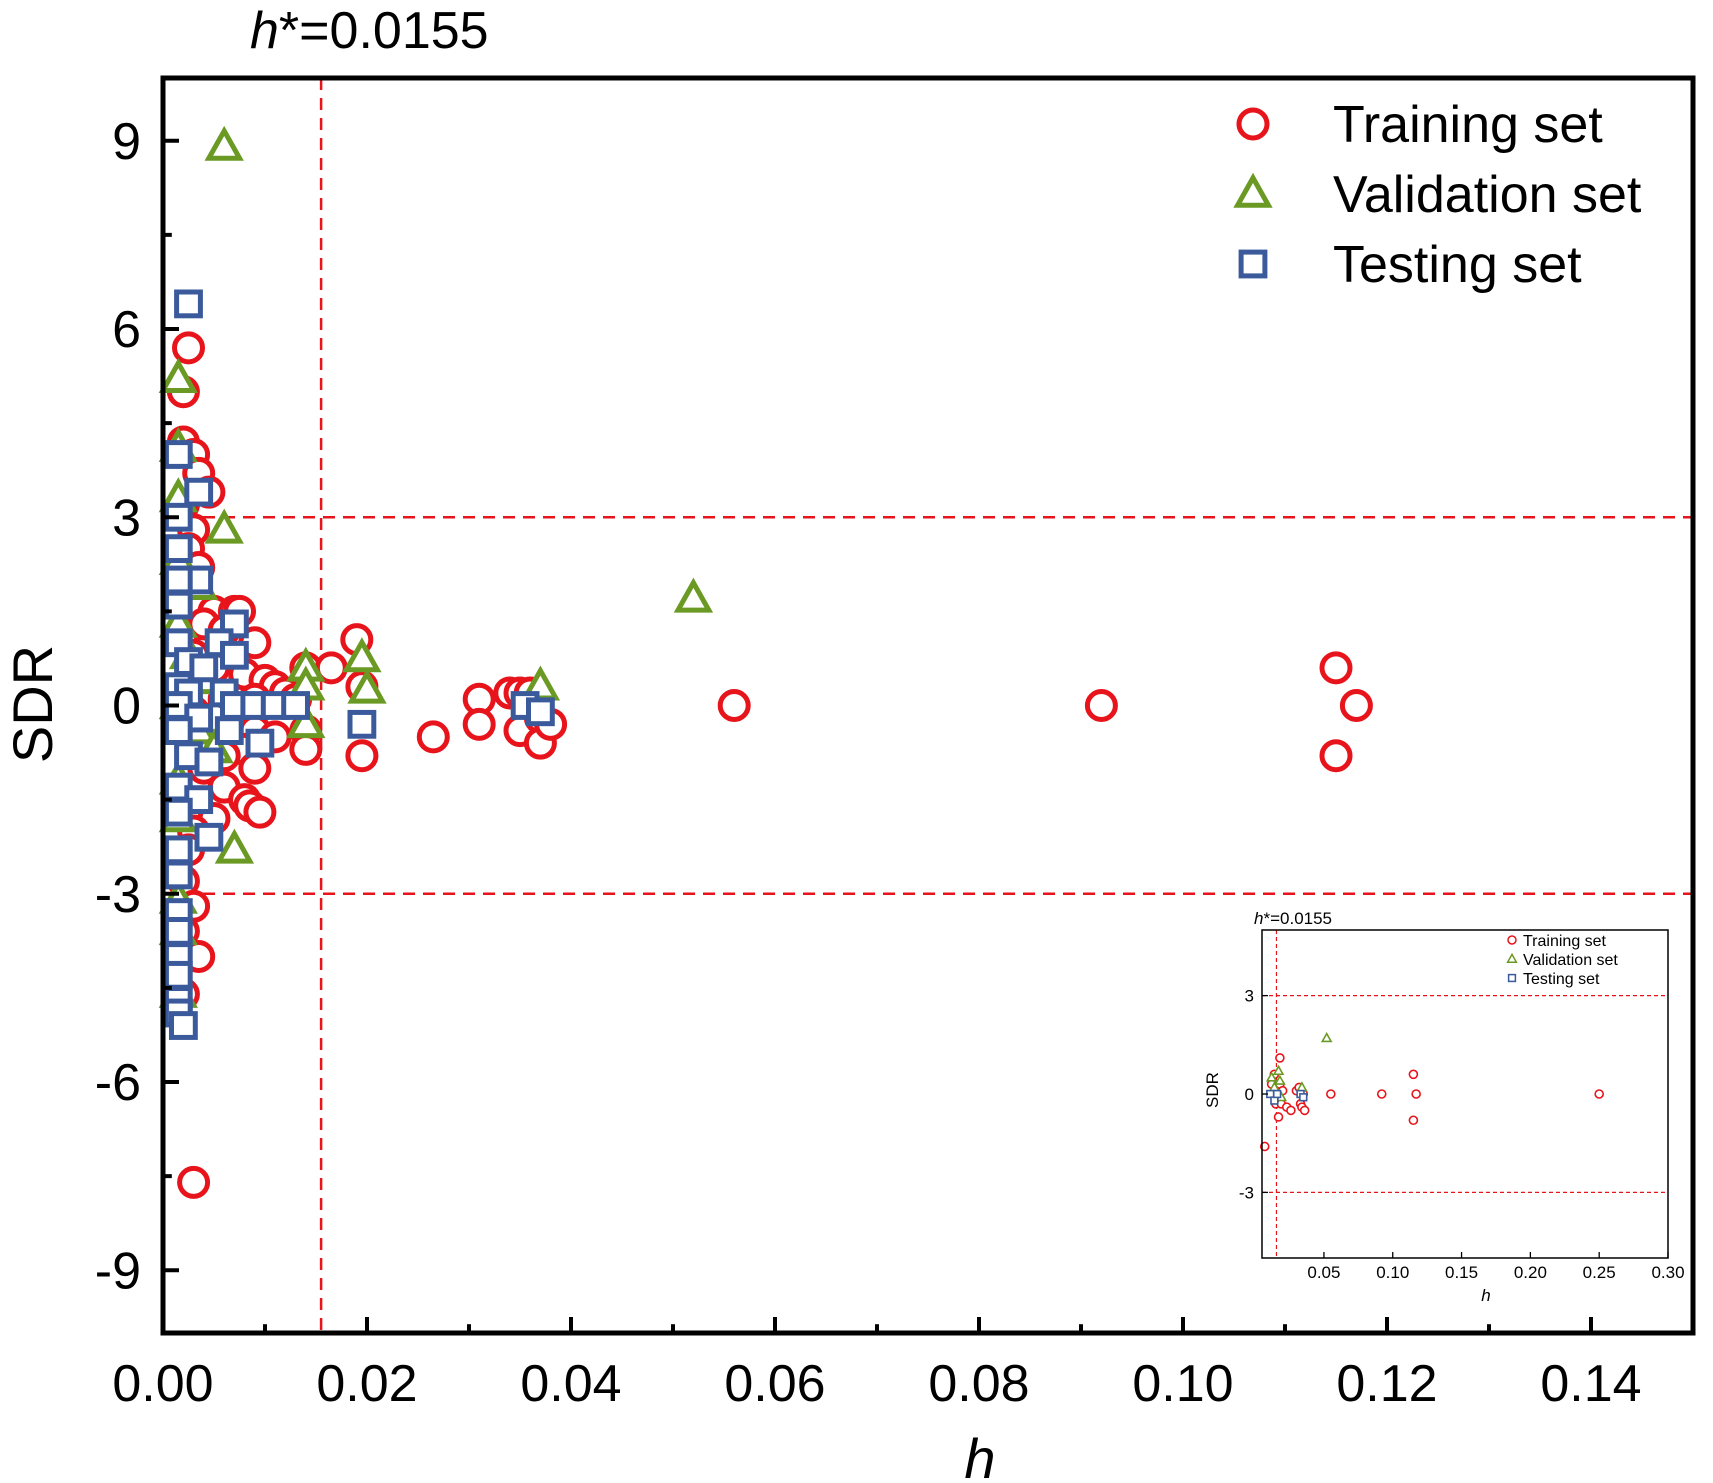 The image size is (1713, 1483). Describe the element at coordinates (1253, 190) in the screenshot. I see `legend-marker-triangle` at that location.